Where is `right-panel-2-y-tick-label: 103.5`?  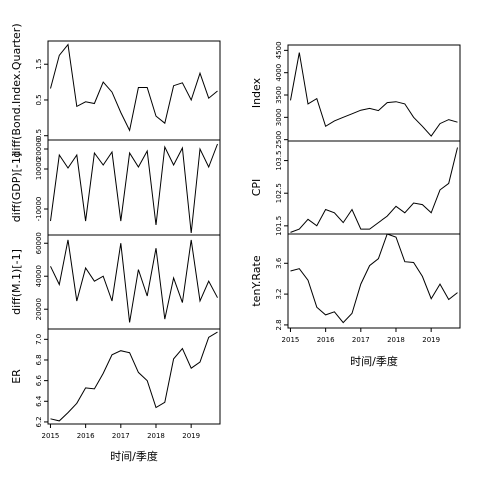
right-panel-2-y-tick-label: 103.5 is located at coordinates (279, 161).